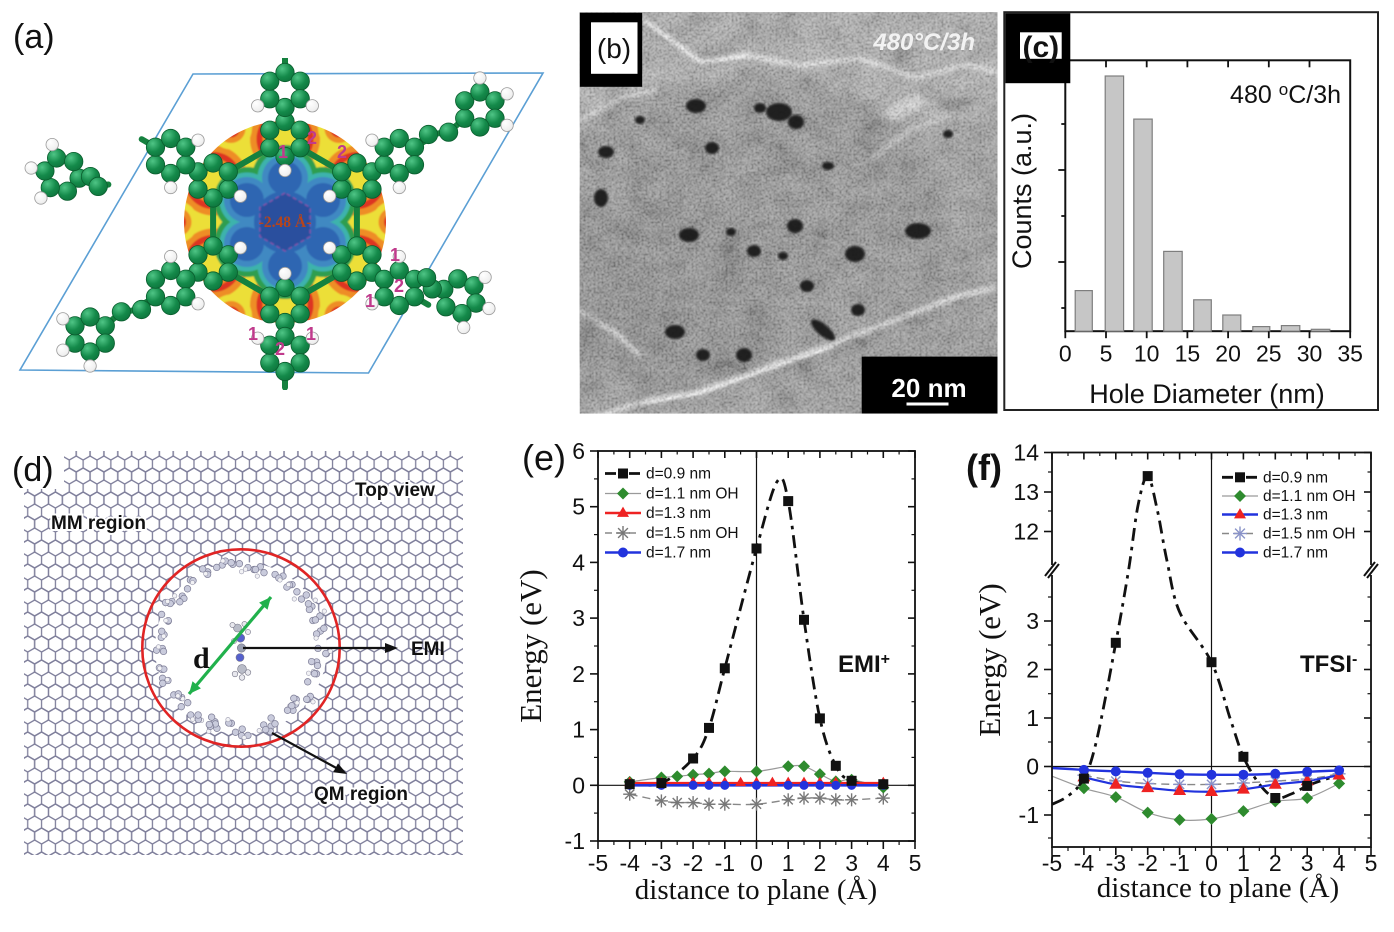  What do you see at coordinates (361, 794) in the screenshot?
I see `svg-text: QM region` at bounding box center [361, 794].